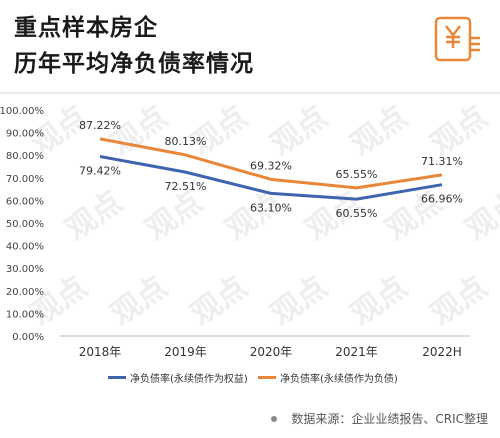 The width and height of the screenshot is (500, 438). Describe the element at coordinates (357, 174) in the screenshot. I see `data-label-1: 65.55%` at that location.